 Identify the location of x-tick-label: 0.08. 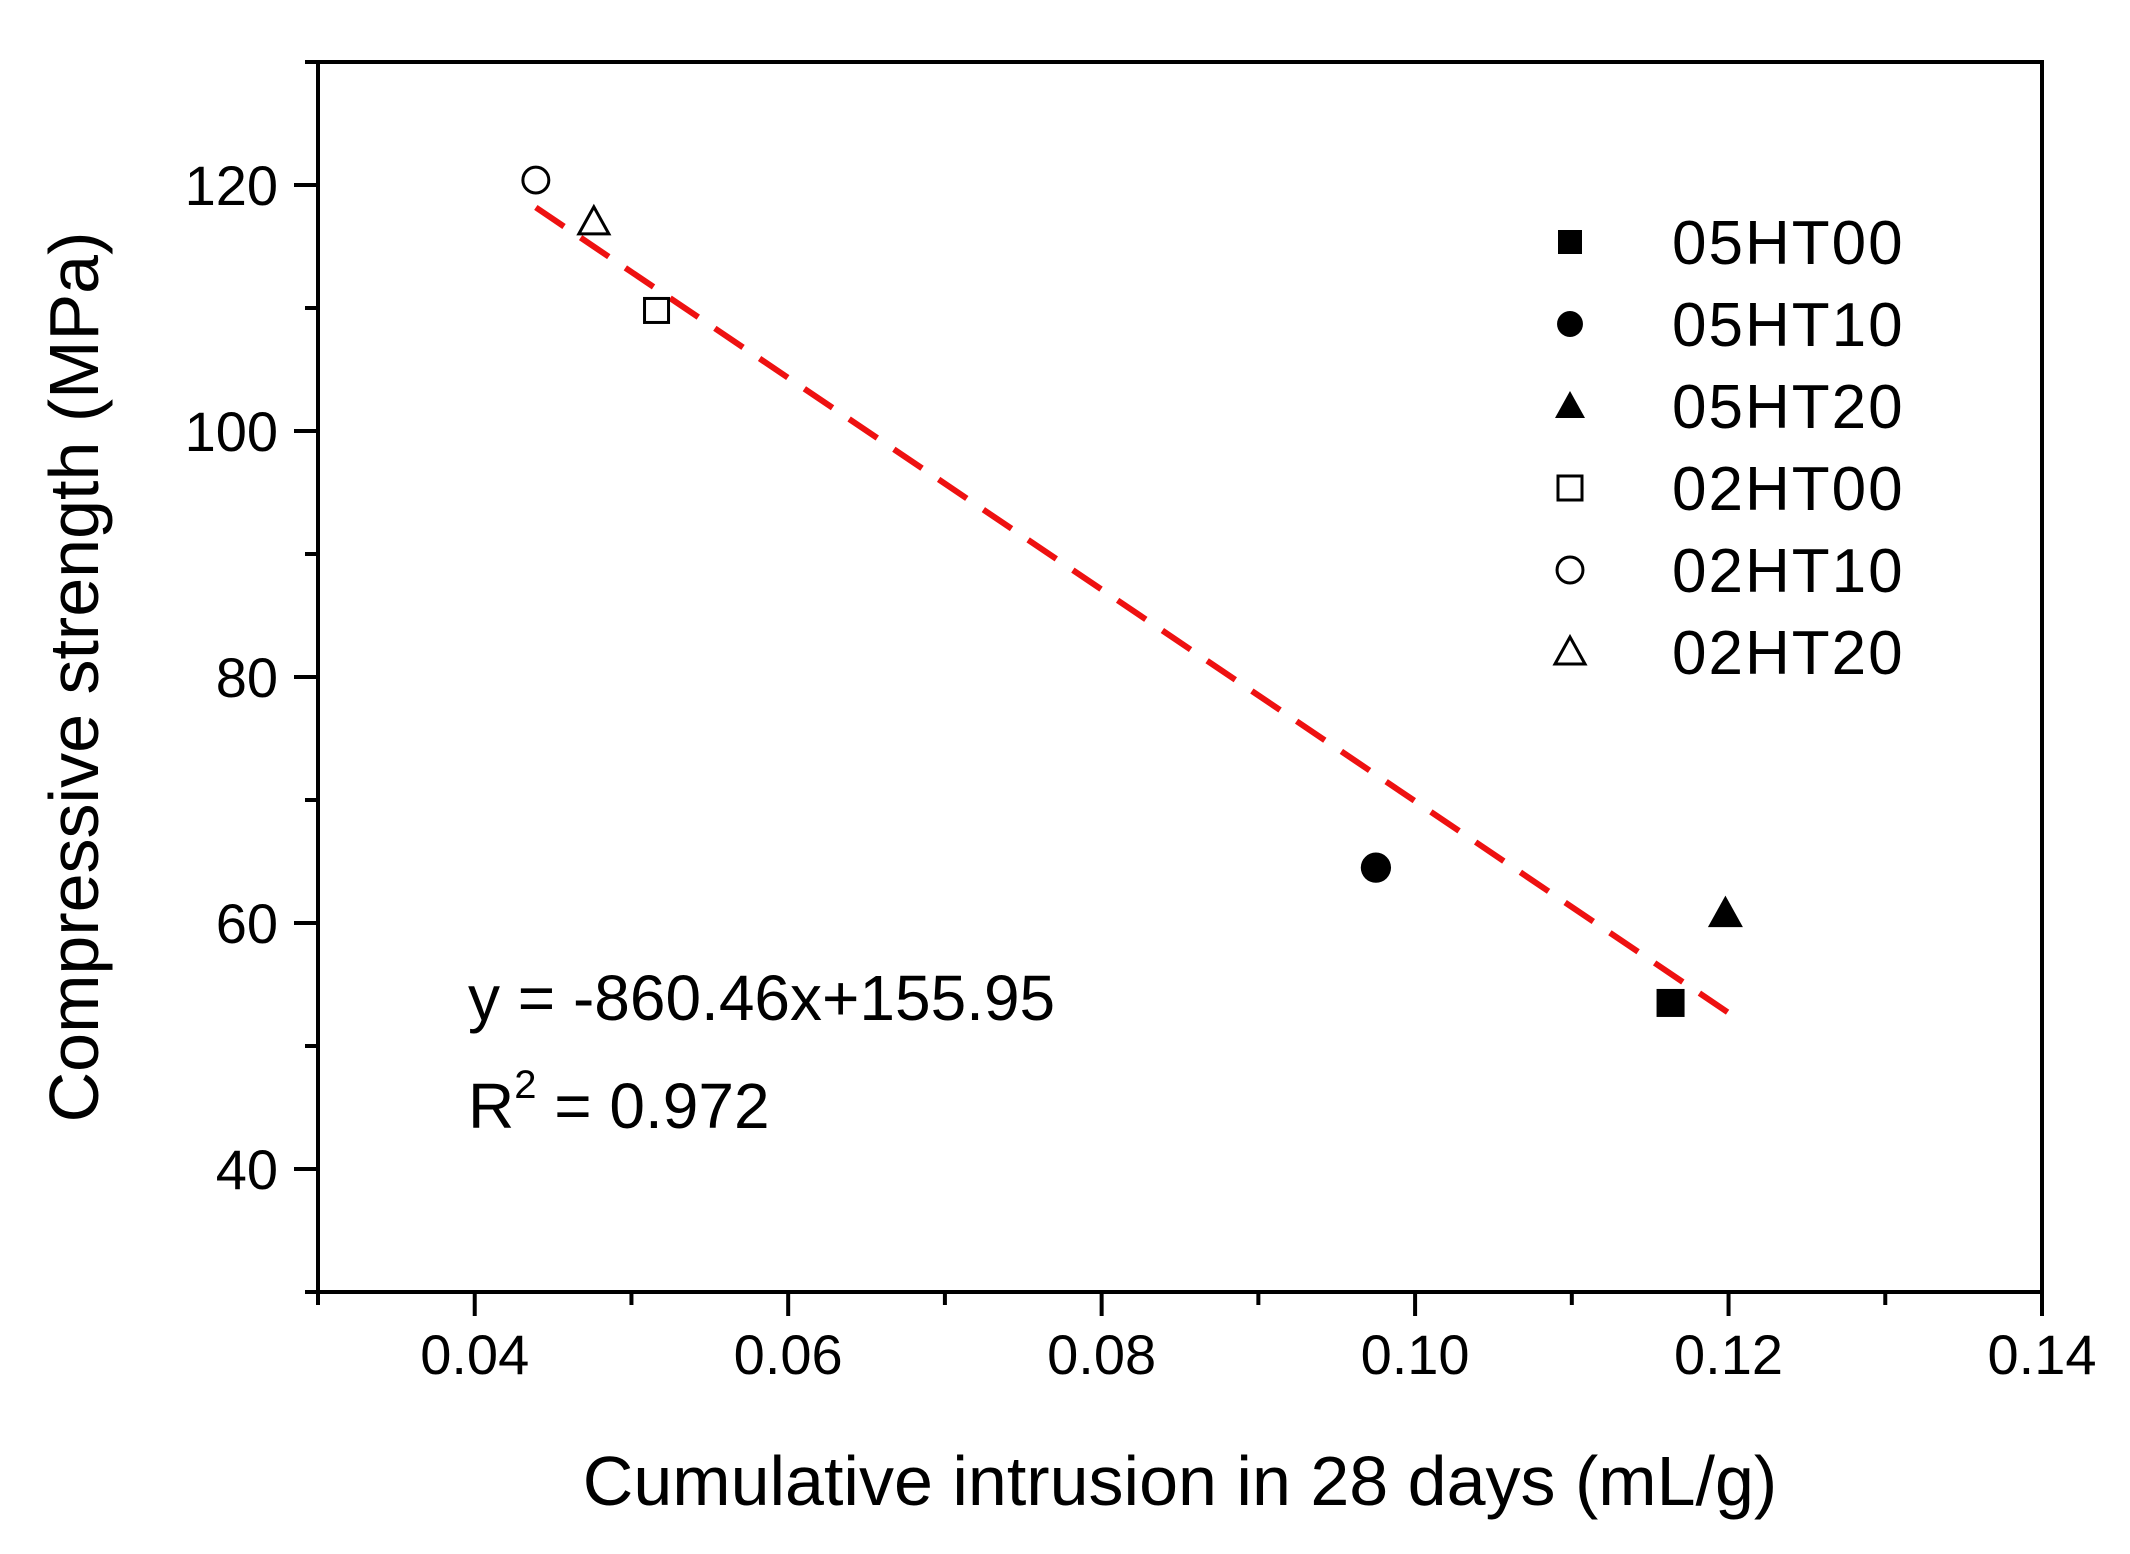
(1101, 1354).